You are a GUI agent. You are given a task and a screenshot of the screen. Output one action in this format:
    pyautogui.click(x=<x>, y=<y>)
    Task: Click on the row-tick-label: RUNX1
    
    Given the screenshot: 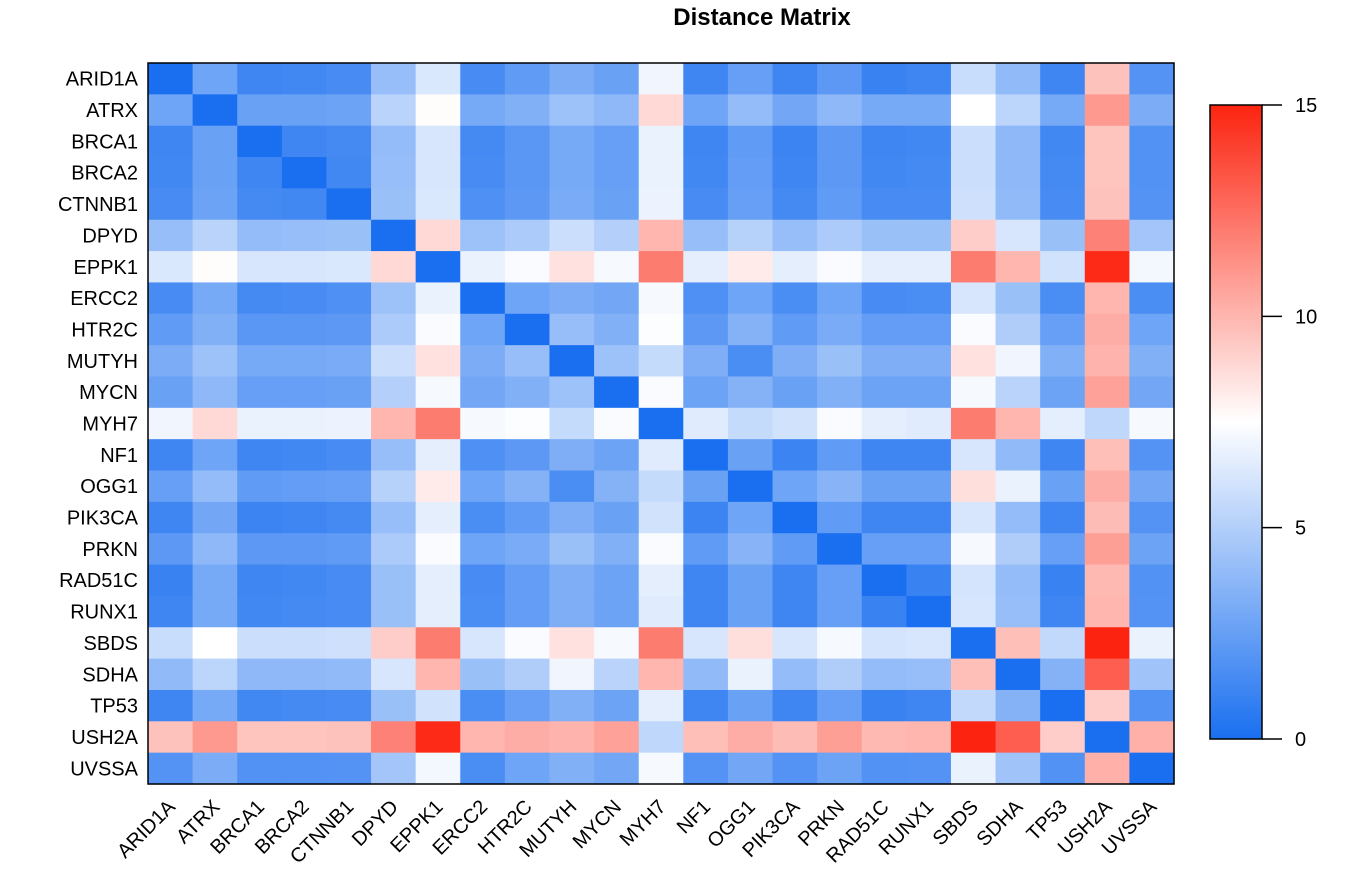 What is the action you would take?
    pyautogui.click(x=104, y=613)
    